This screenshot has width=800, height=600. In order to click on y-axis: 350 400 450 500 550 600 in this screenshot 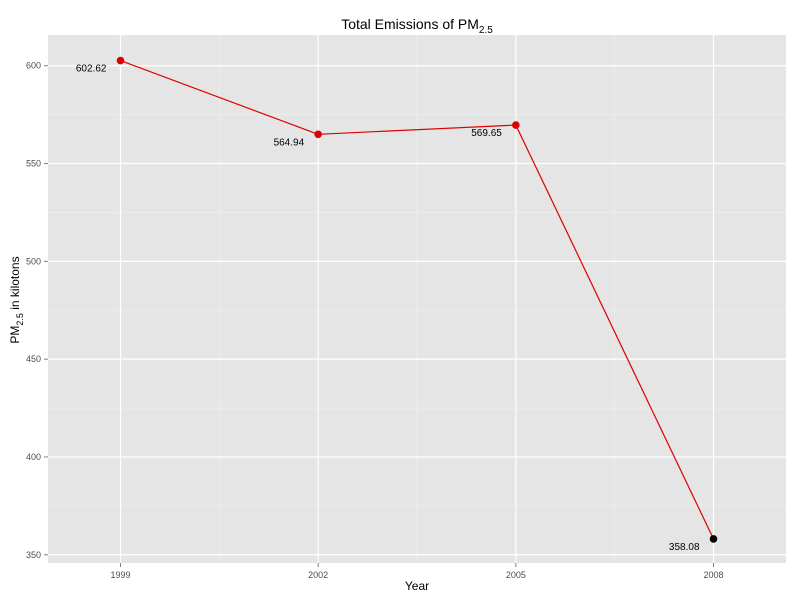, I will do `click(37, 310)`.